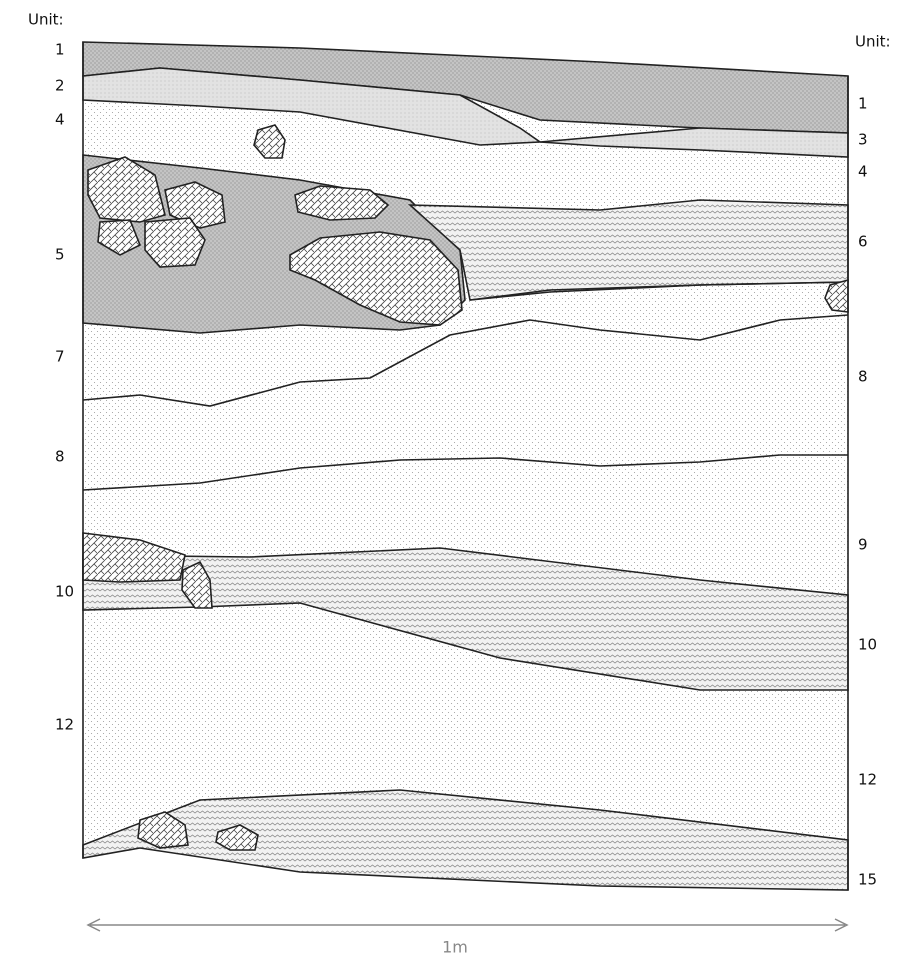 Image resolution: width=920 pixels, height=962 pixels. What do you see at coordinates (867, 880) in the screenshot?
I see `unit-label: 15` at bounding box center [867, 880].